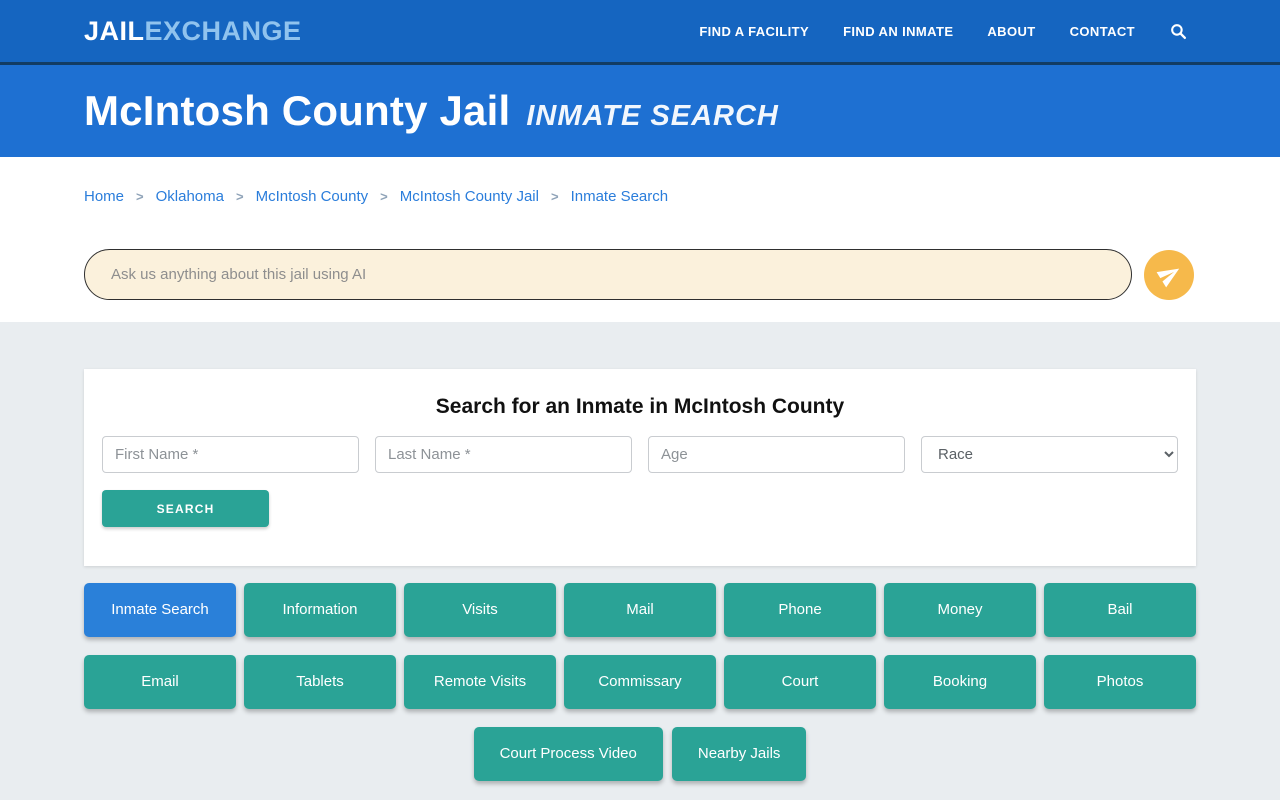  I want to click on race-select: Race, so click(1049, 454).